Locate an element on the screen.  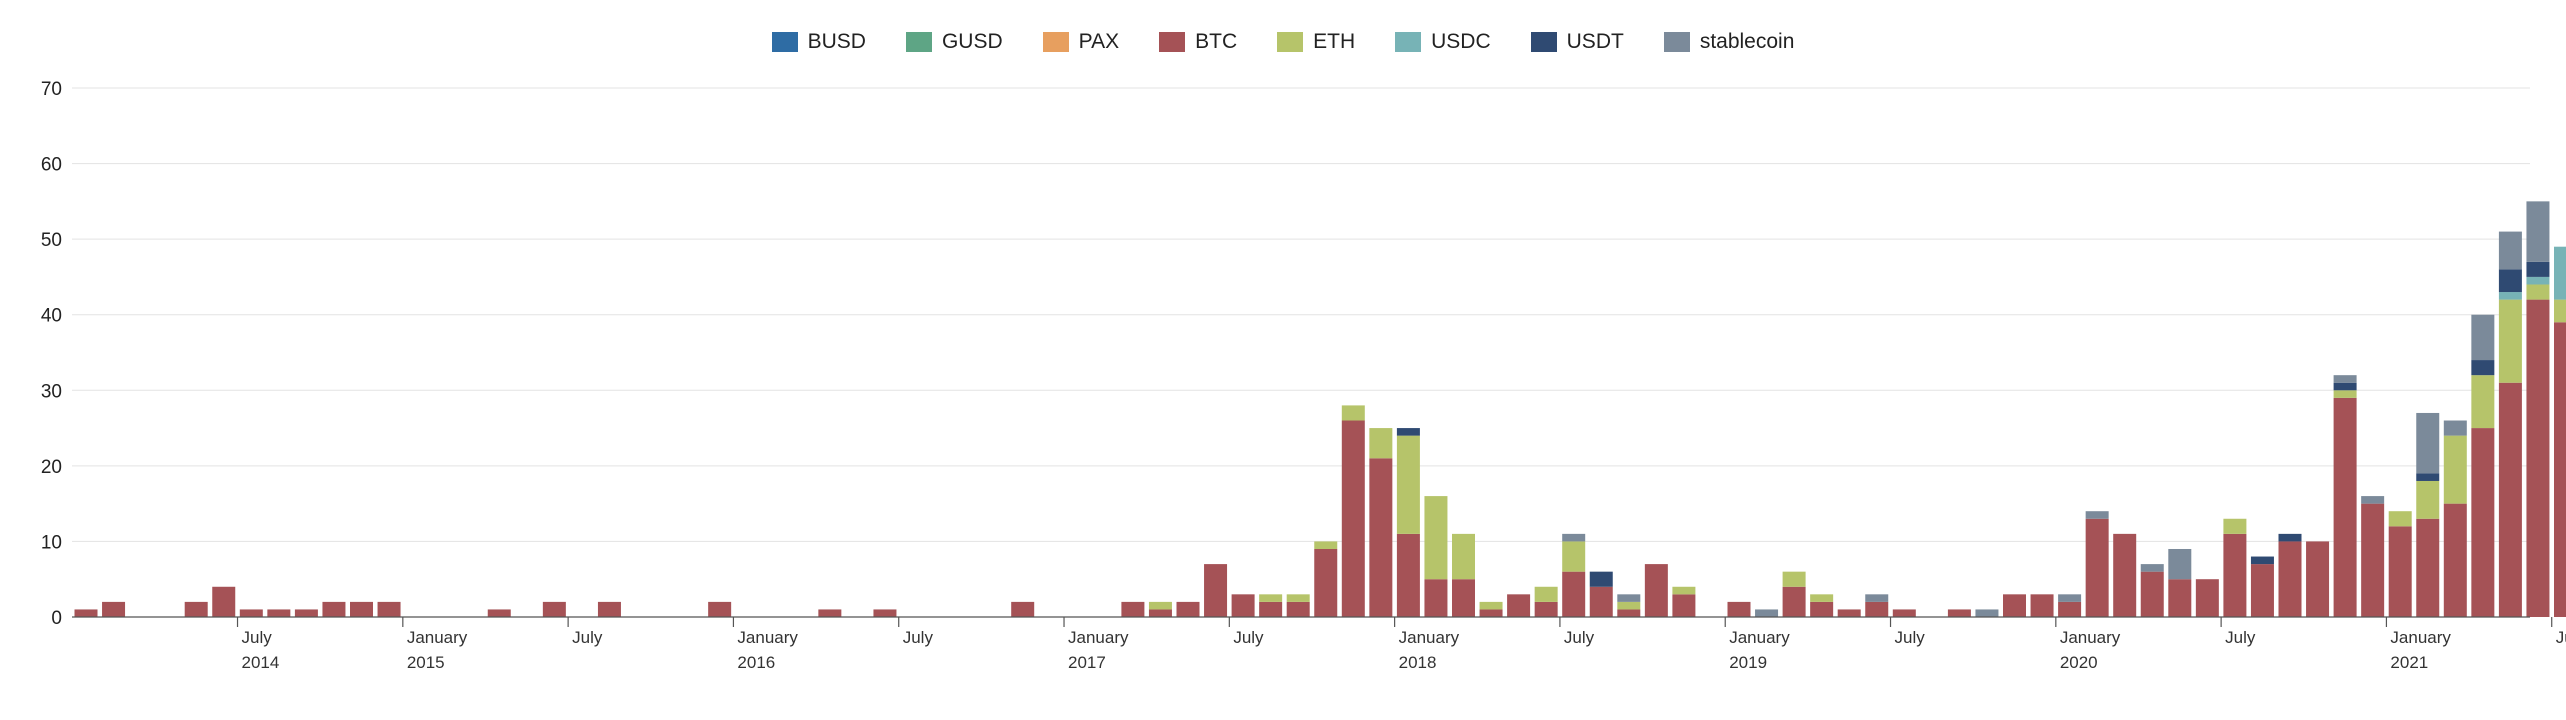
x-tick-year-label: 2014 is located at coordinates (261, 662).